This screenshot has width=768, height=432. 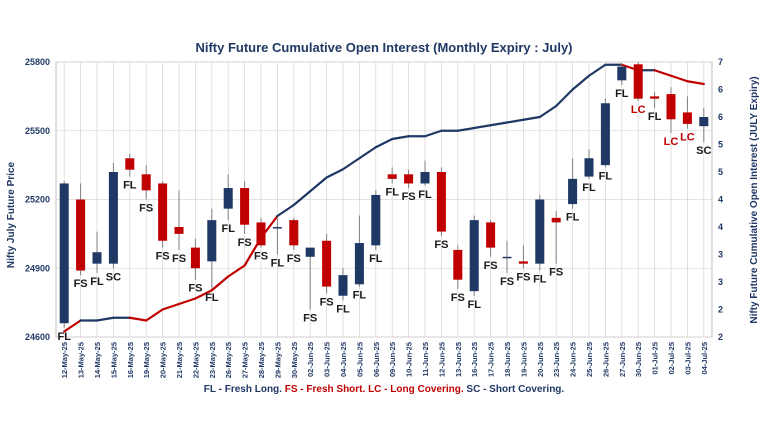 What do you see at coordinates (409, 359) in the screenshot?
I see `x-tick-label: 10-Jun-25` at bounding box center [409, 359].